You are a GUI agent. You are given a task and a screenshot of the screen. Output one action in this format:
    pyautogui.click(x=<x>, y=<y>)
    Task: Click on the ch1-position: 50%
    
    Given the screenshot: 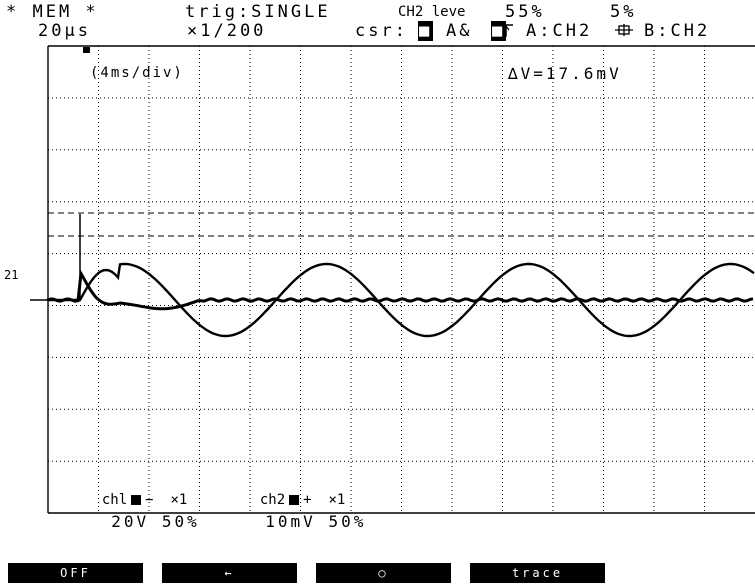 What is the action you would take?
    pyautogui.click(x=180, y=521)
    